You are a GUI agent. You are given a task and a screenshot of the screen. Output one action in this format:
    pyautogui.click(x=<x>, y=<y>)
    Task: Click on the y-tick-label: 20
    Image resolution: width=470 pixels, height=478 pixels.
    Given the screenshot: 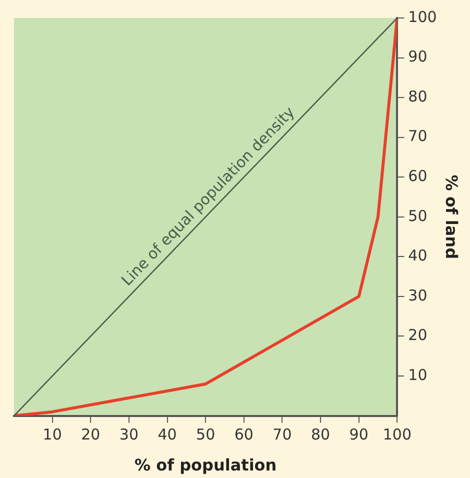 What is the action you would take?
    pyautogui.click(x=418, y=335)
    